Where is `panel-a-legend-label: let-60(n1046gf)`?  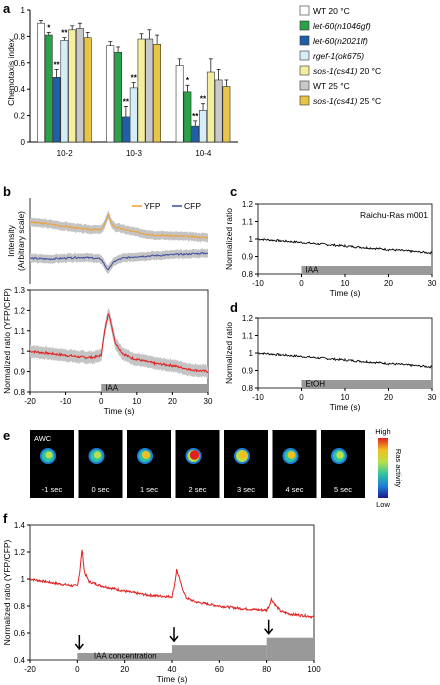
panel-a-legend-label: let-60(n1046gf) is located at coordinates (342, 26).